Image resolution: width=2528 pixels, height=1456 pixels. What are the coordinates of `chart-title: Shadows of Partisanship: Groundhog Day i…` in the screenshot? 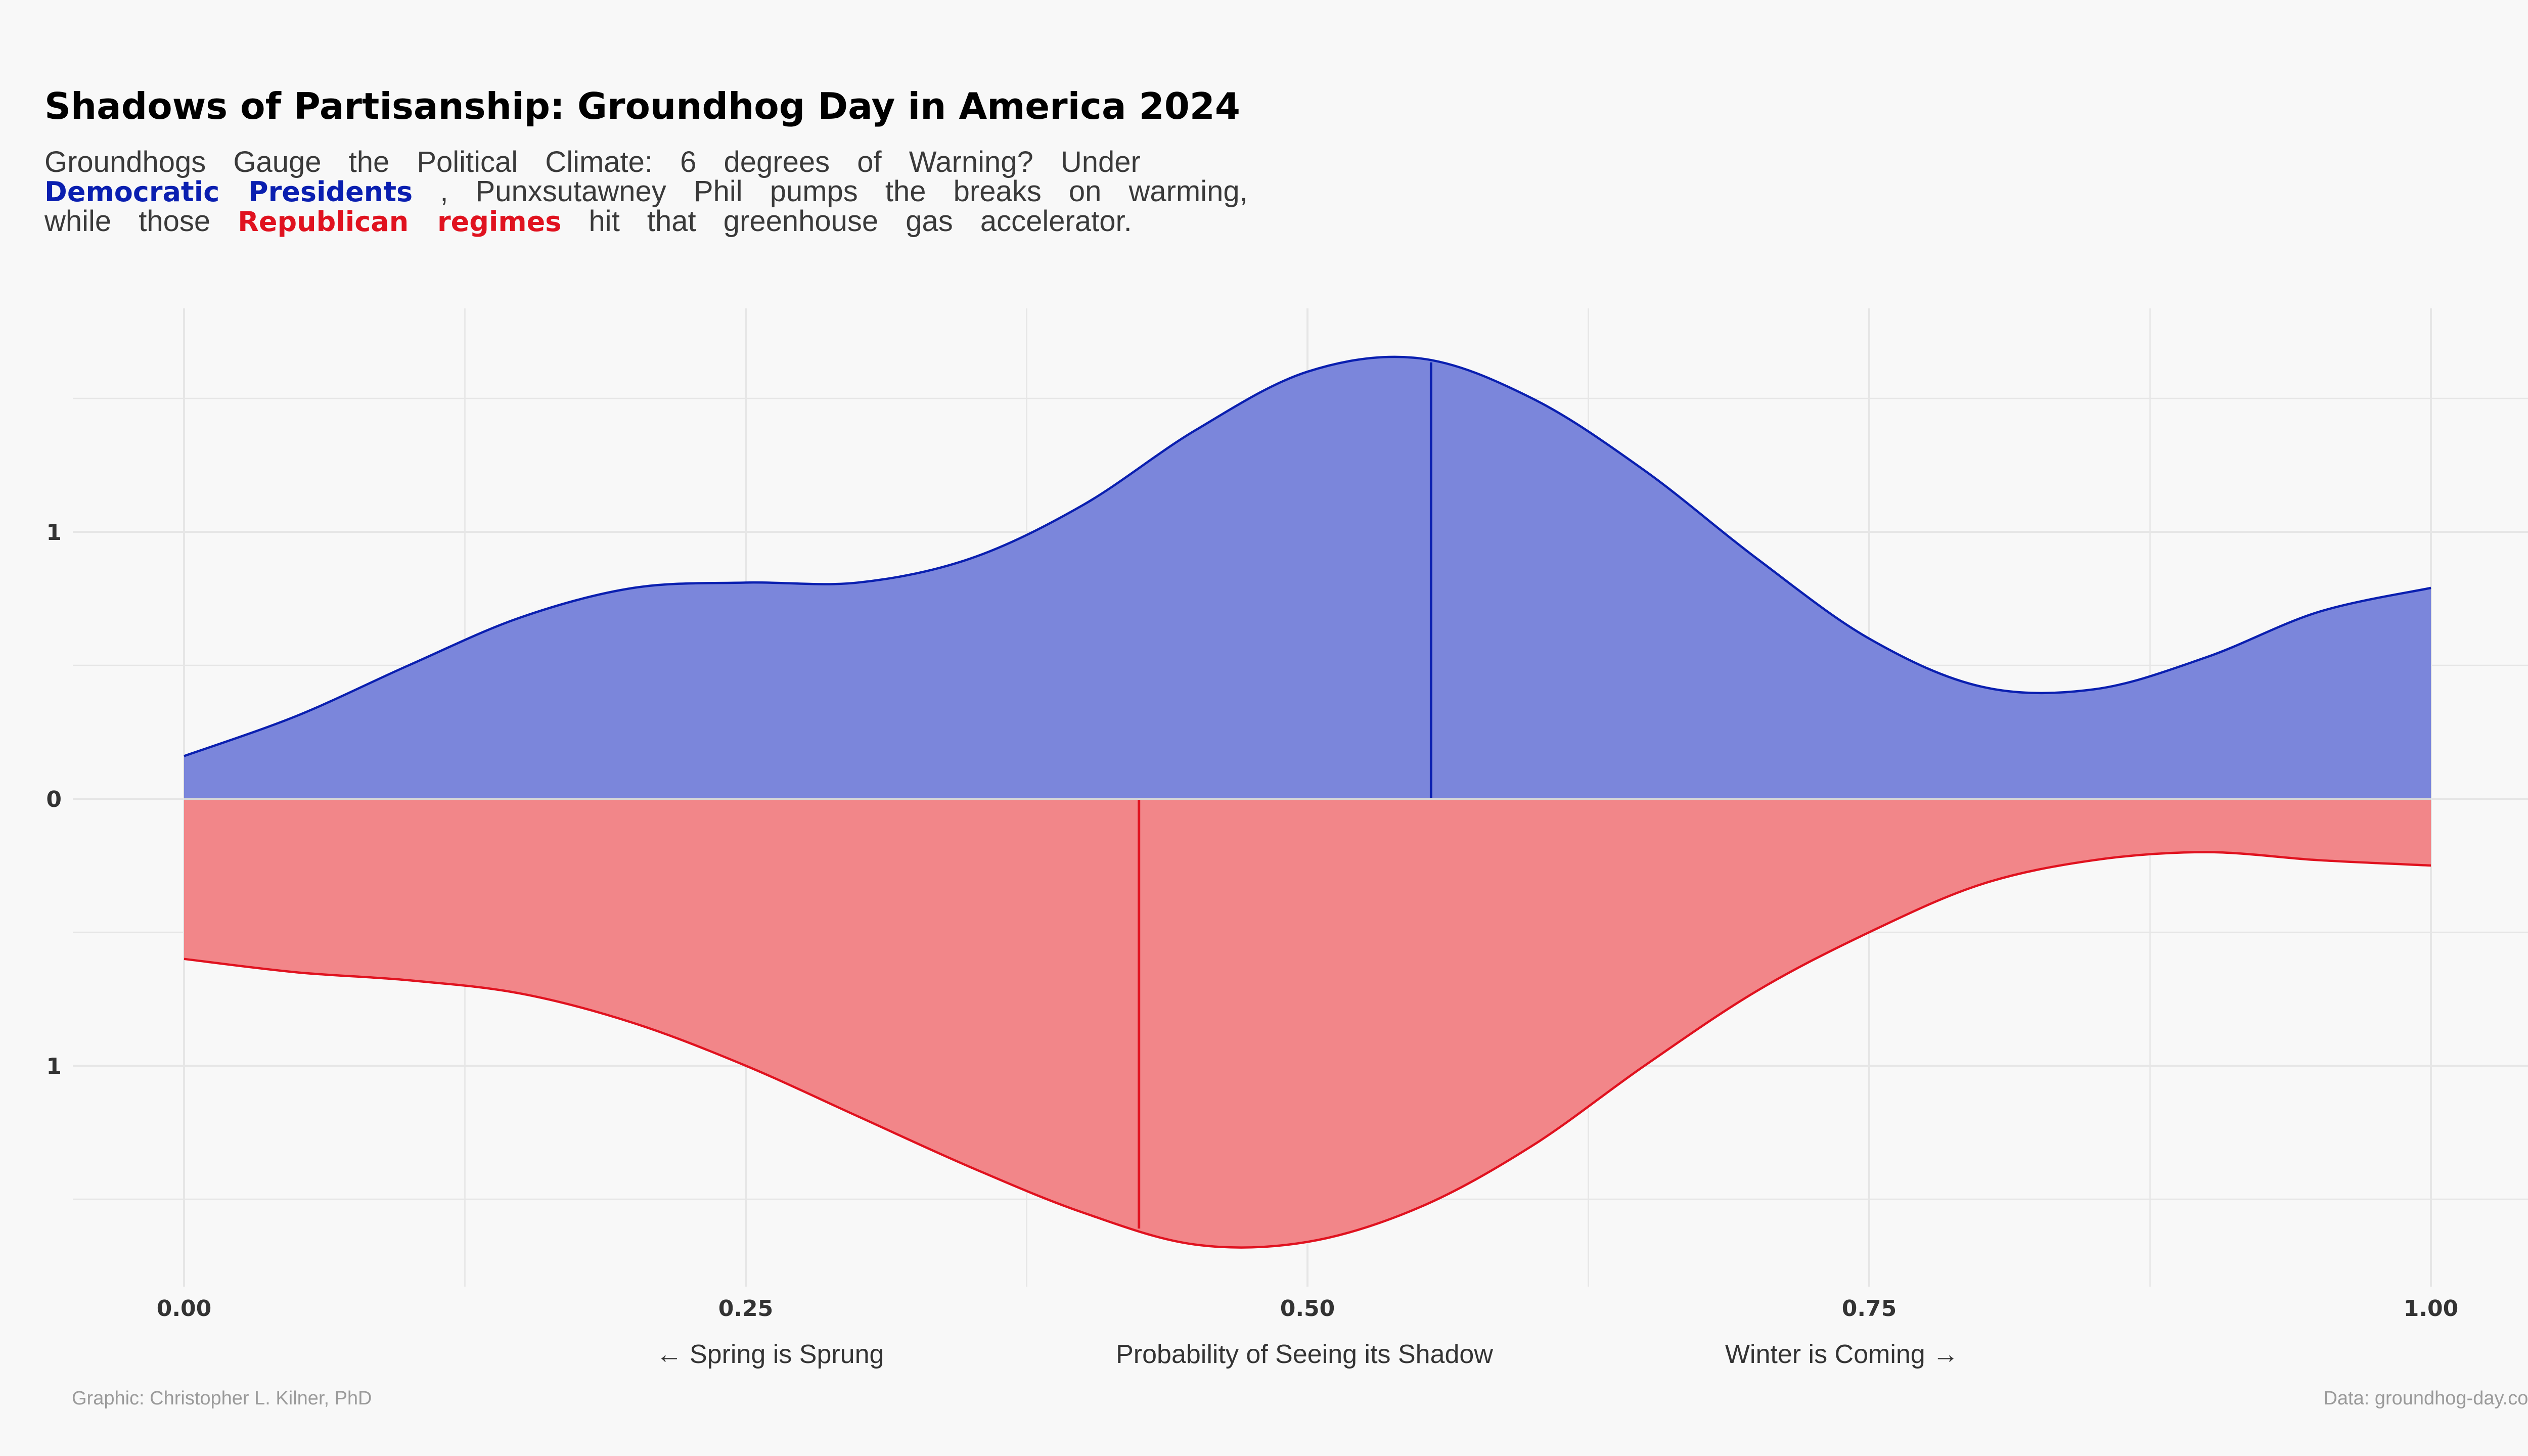 It's located at (642, 106).